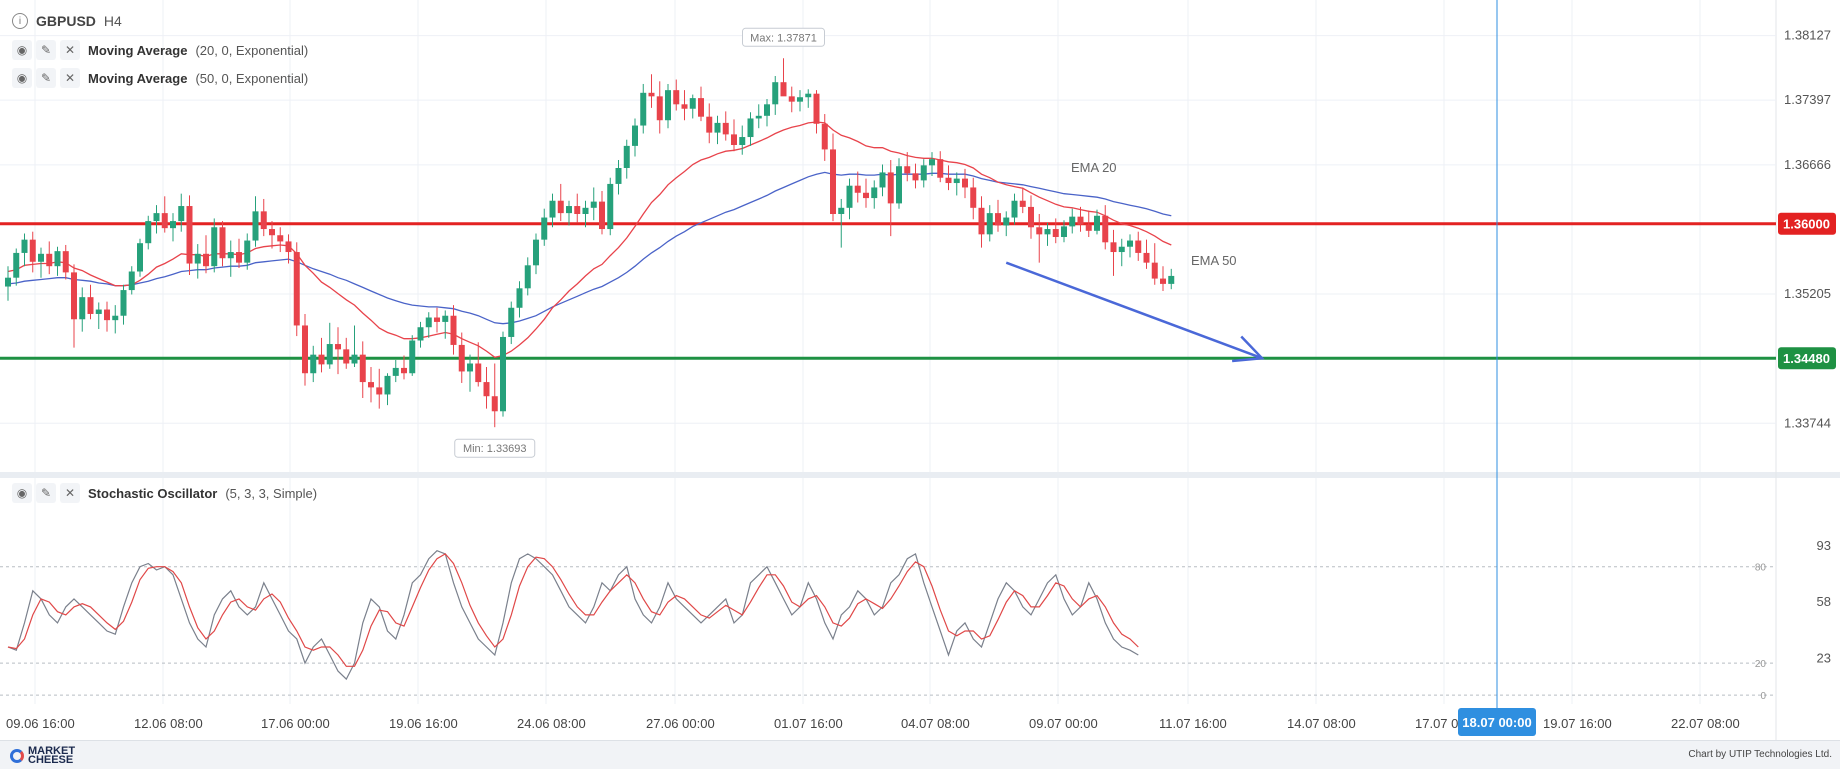 This screenshot has width=1840, height=769. I want to click on min-marker-box, so click(495, 448).